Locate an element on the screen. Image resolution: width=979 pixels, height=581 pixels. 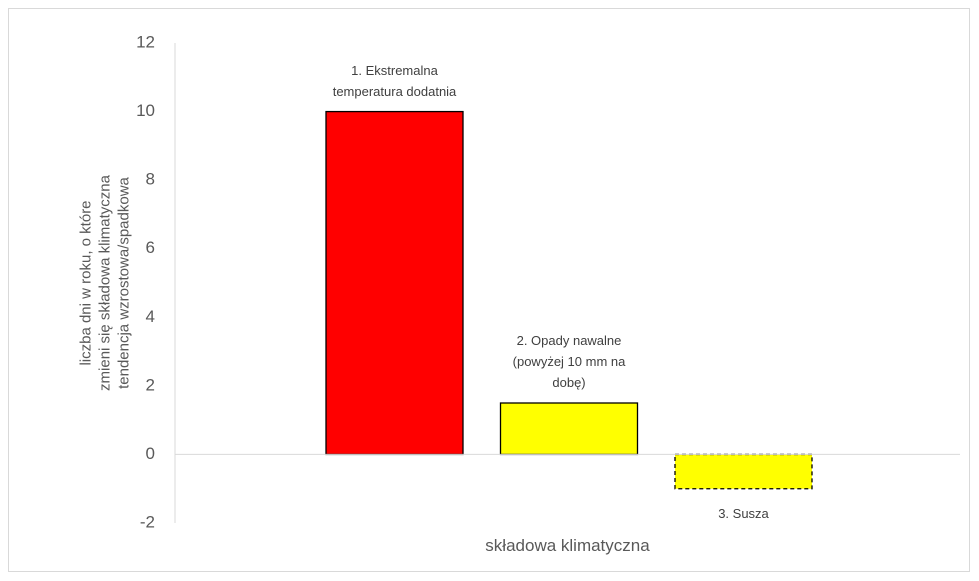
y-tick-label: 10 is located at coordinates (145, 110).